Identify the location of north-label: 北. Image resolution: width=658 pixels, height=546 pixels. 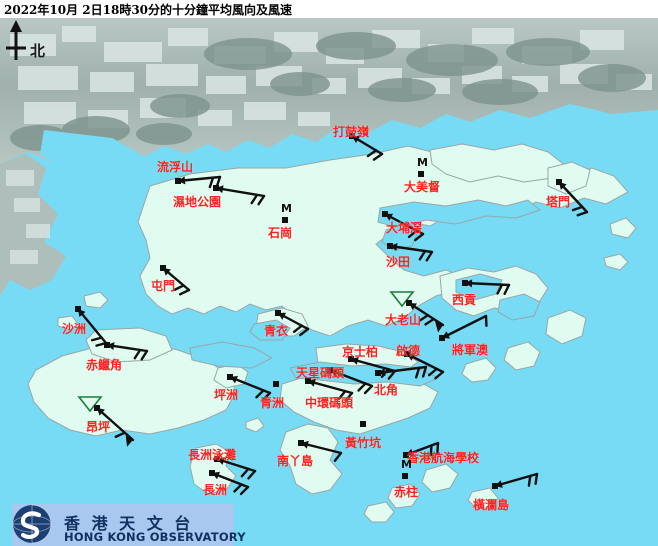
(38, 51).